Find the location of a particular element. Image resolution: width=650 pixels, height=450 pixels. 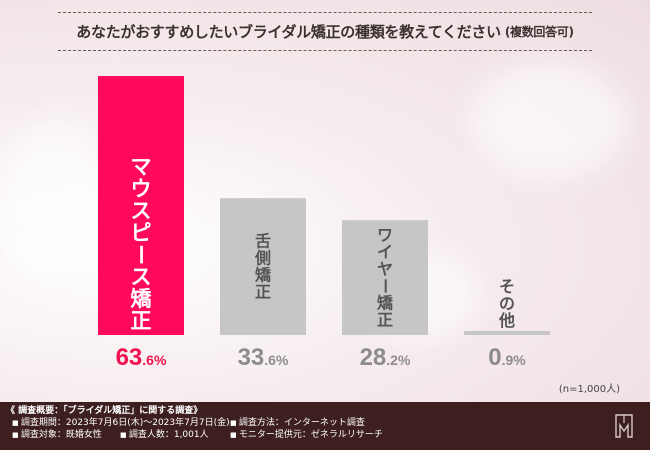

survey-count: 調査人数：1,001人 is located at coordinates (164, 436).